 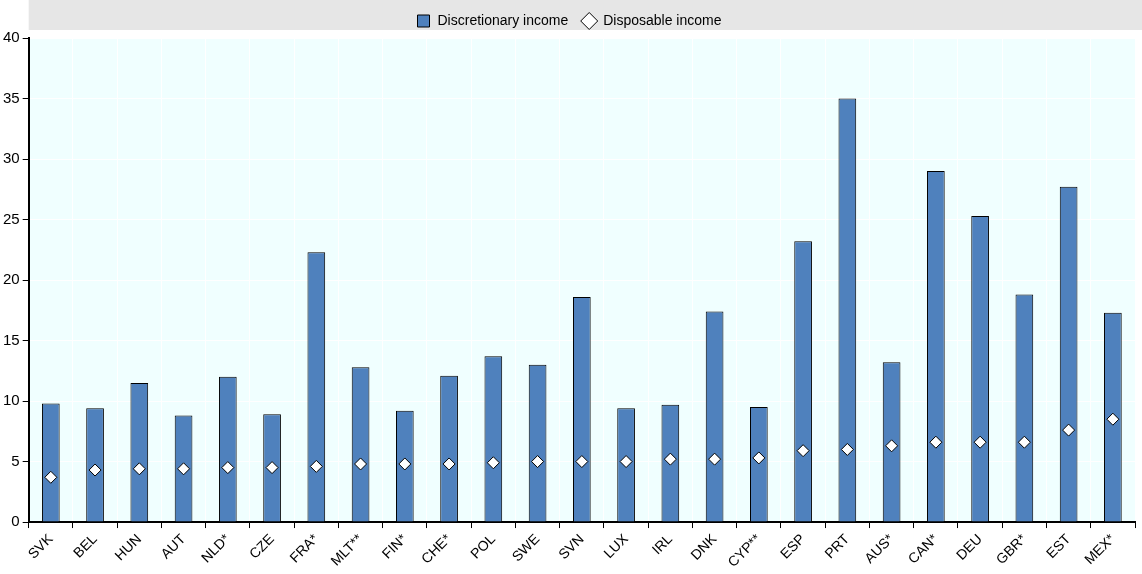 What do you see at coordinates (85, 545) in the screenshot?
I see `x-tick-label: BEL` at bounding box center [85, 545].